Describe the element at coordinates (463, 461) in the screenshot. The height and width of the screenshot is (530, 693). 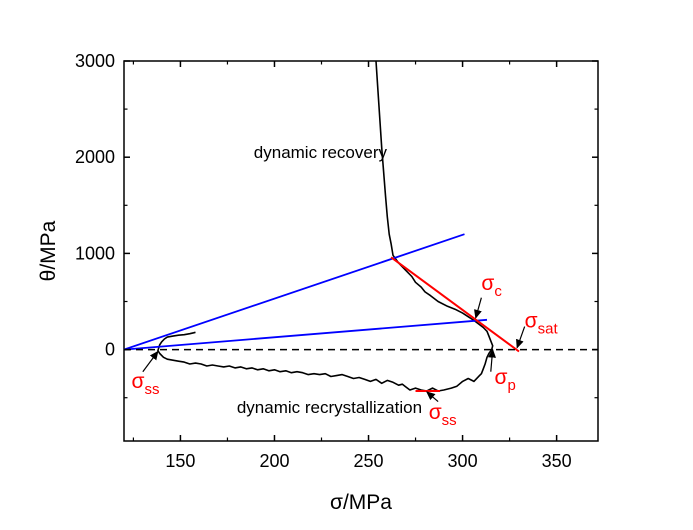
I see `x-tick-label: 300` at that location.